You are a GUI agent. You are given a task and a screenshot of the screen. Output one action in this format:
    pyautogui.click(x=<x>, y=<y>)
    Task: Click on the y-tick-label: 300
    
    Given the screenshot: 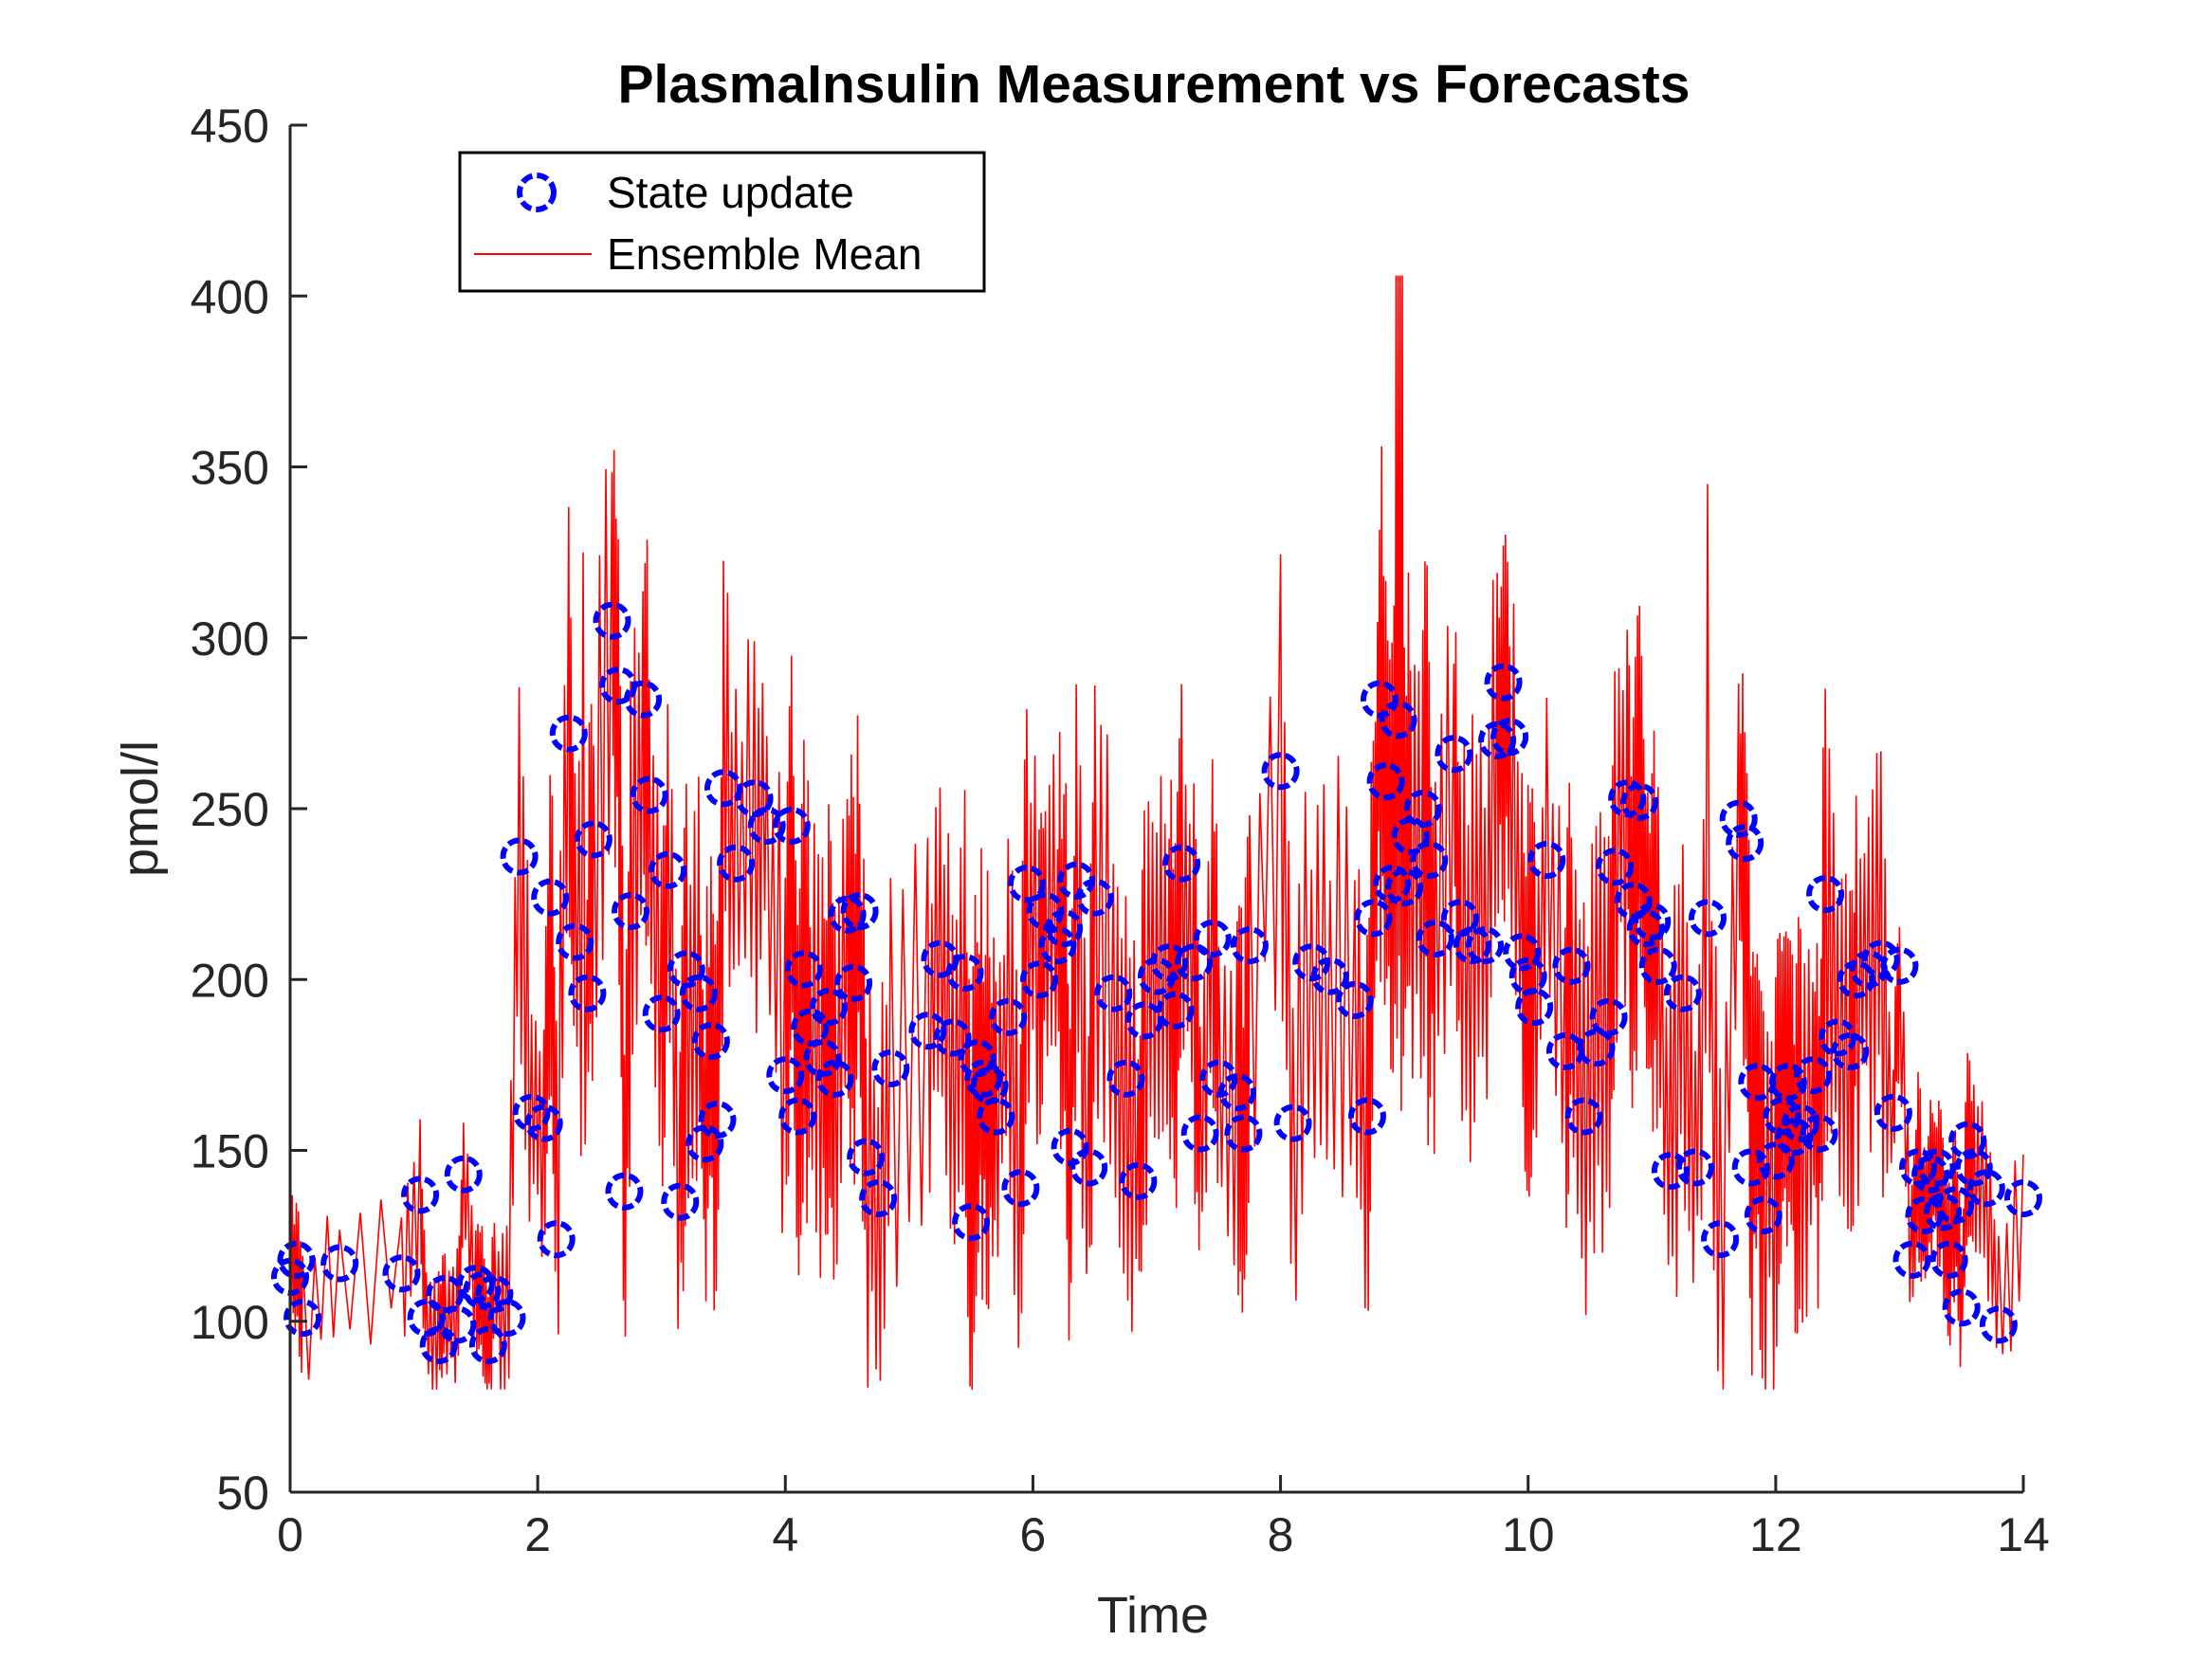 What is the action you would take?
    pyautogui.click(x=230, y=638)
    